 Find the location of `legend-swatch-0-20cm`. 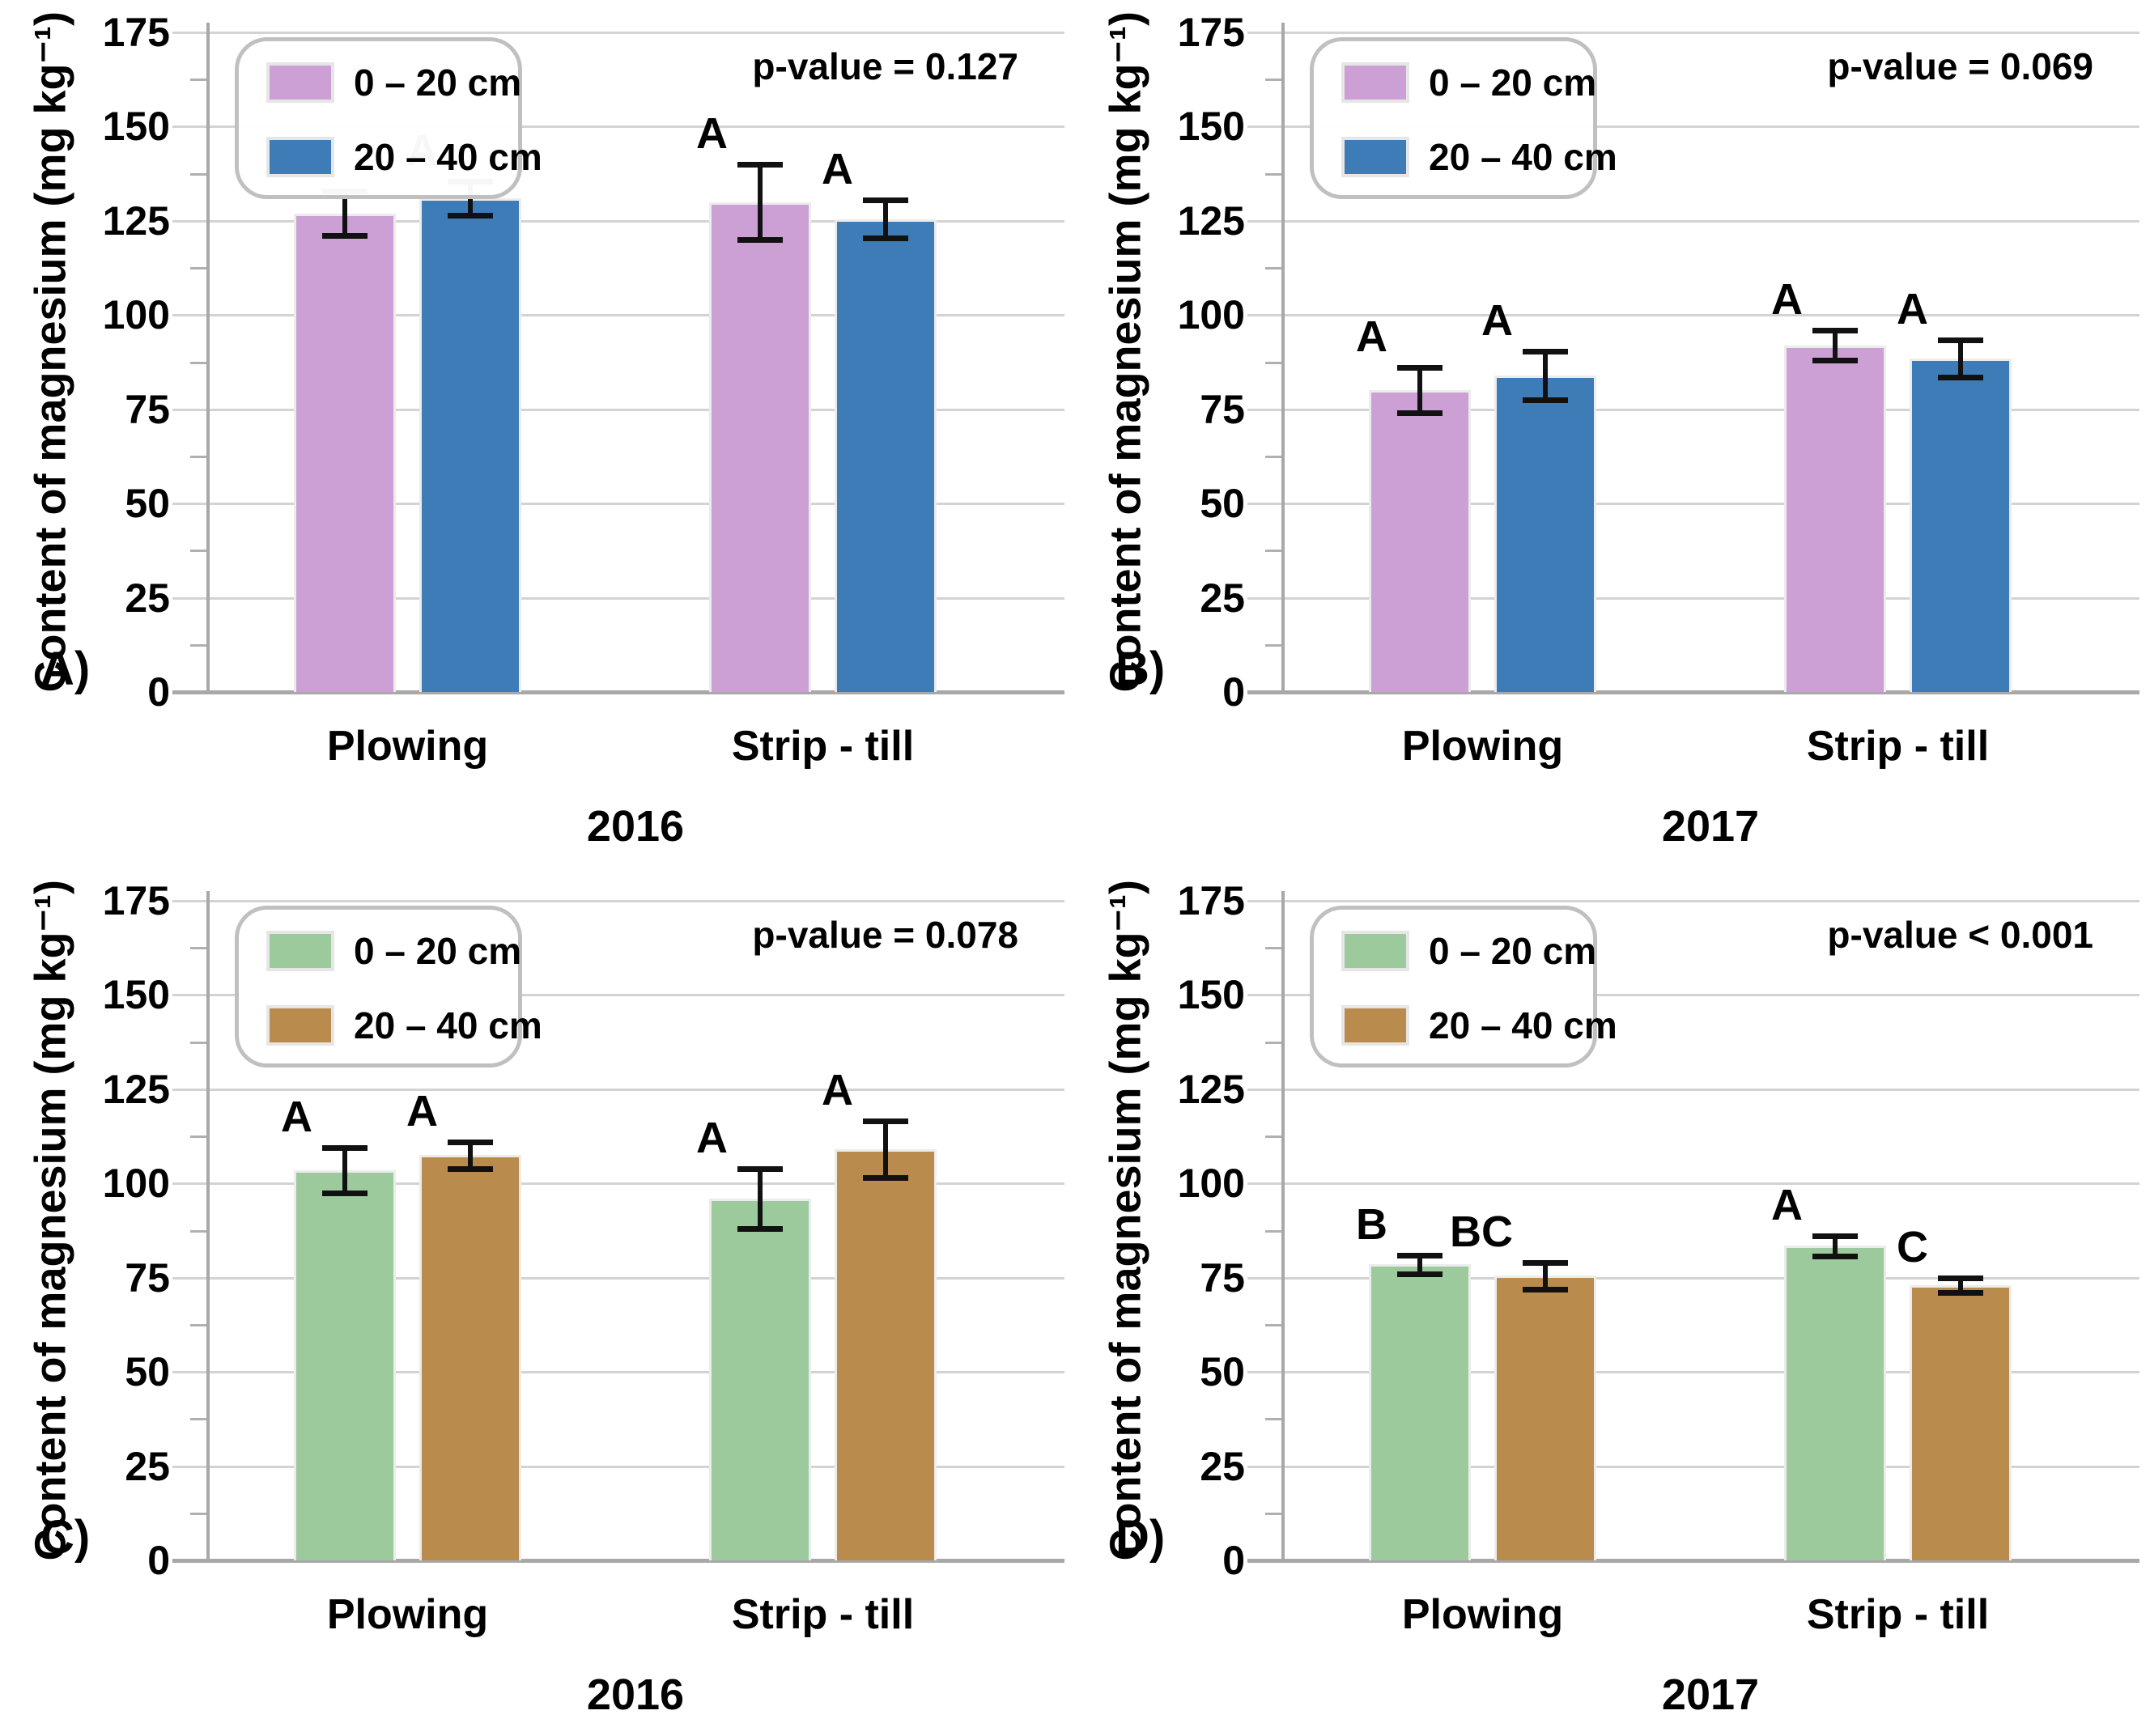

legend-swatch-0-20cm is located at coordinates (300, 951).